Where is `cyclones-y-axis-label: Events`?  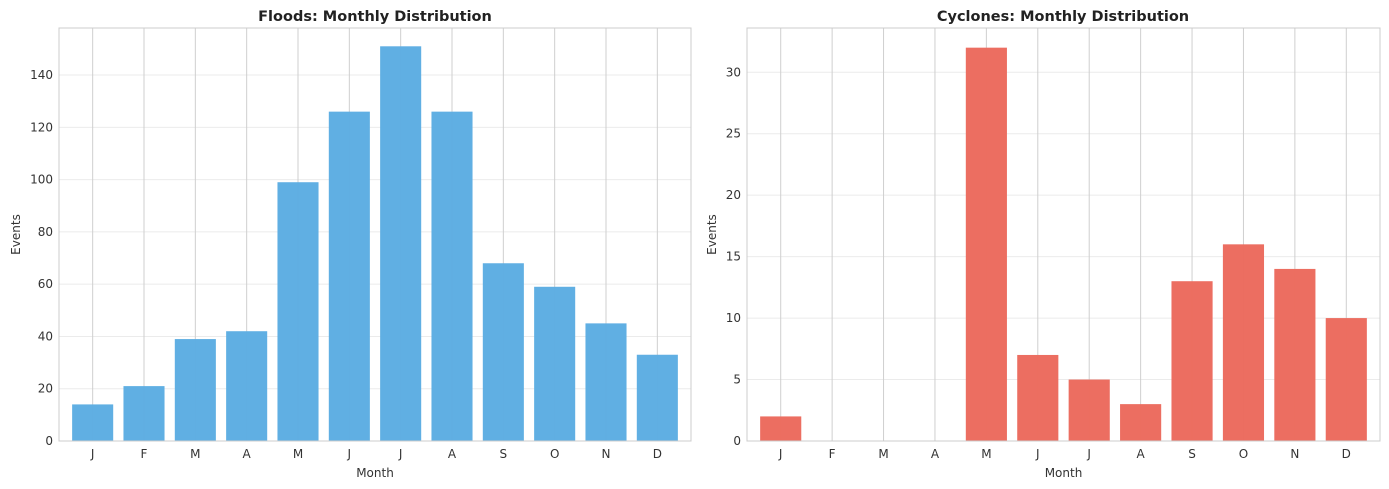 cyclones-y-axis-label: Events is located at coordinates (712, 234).